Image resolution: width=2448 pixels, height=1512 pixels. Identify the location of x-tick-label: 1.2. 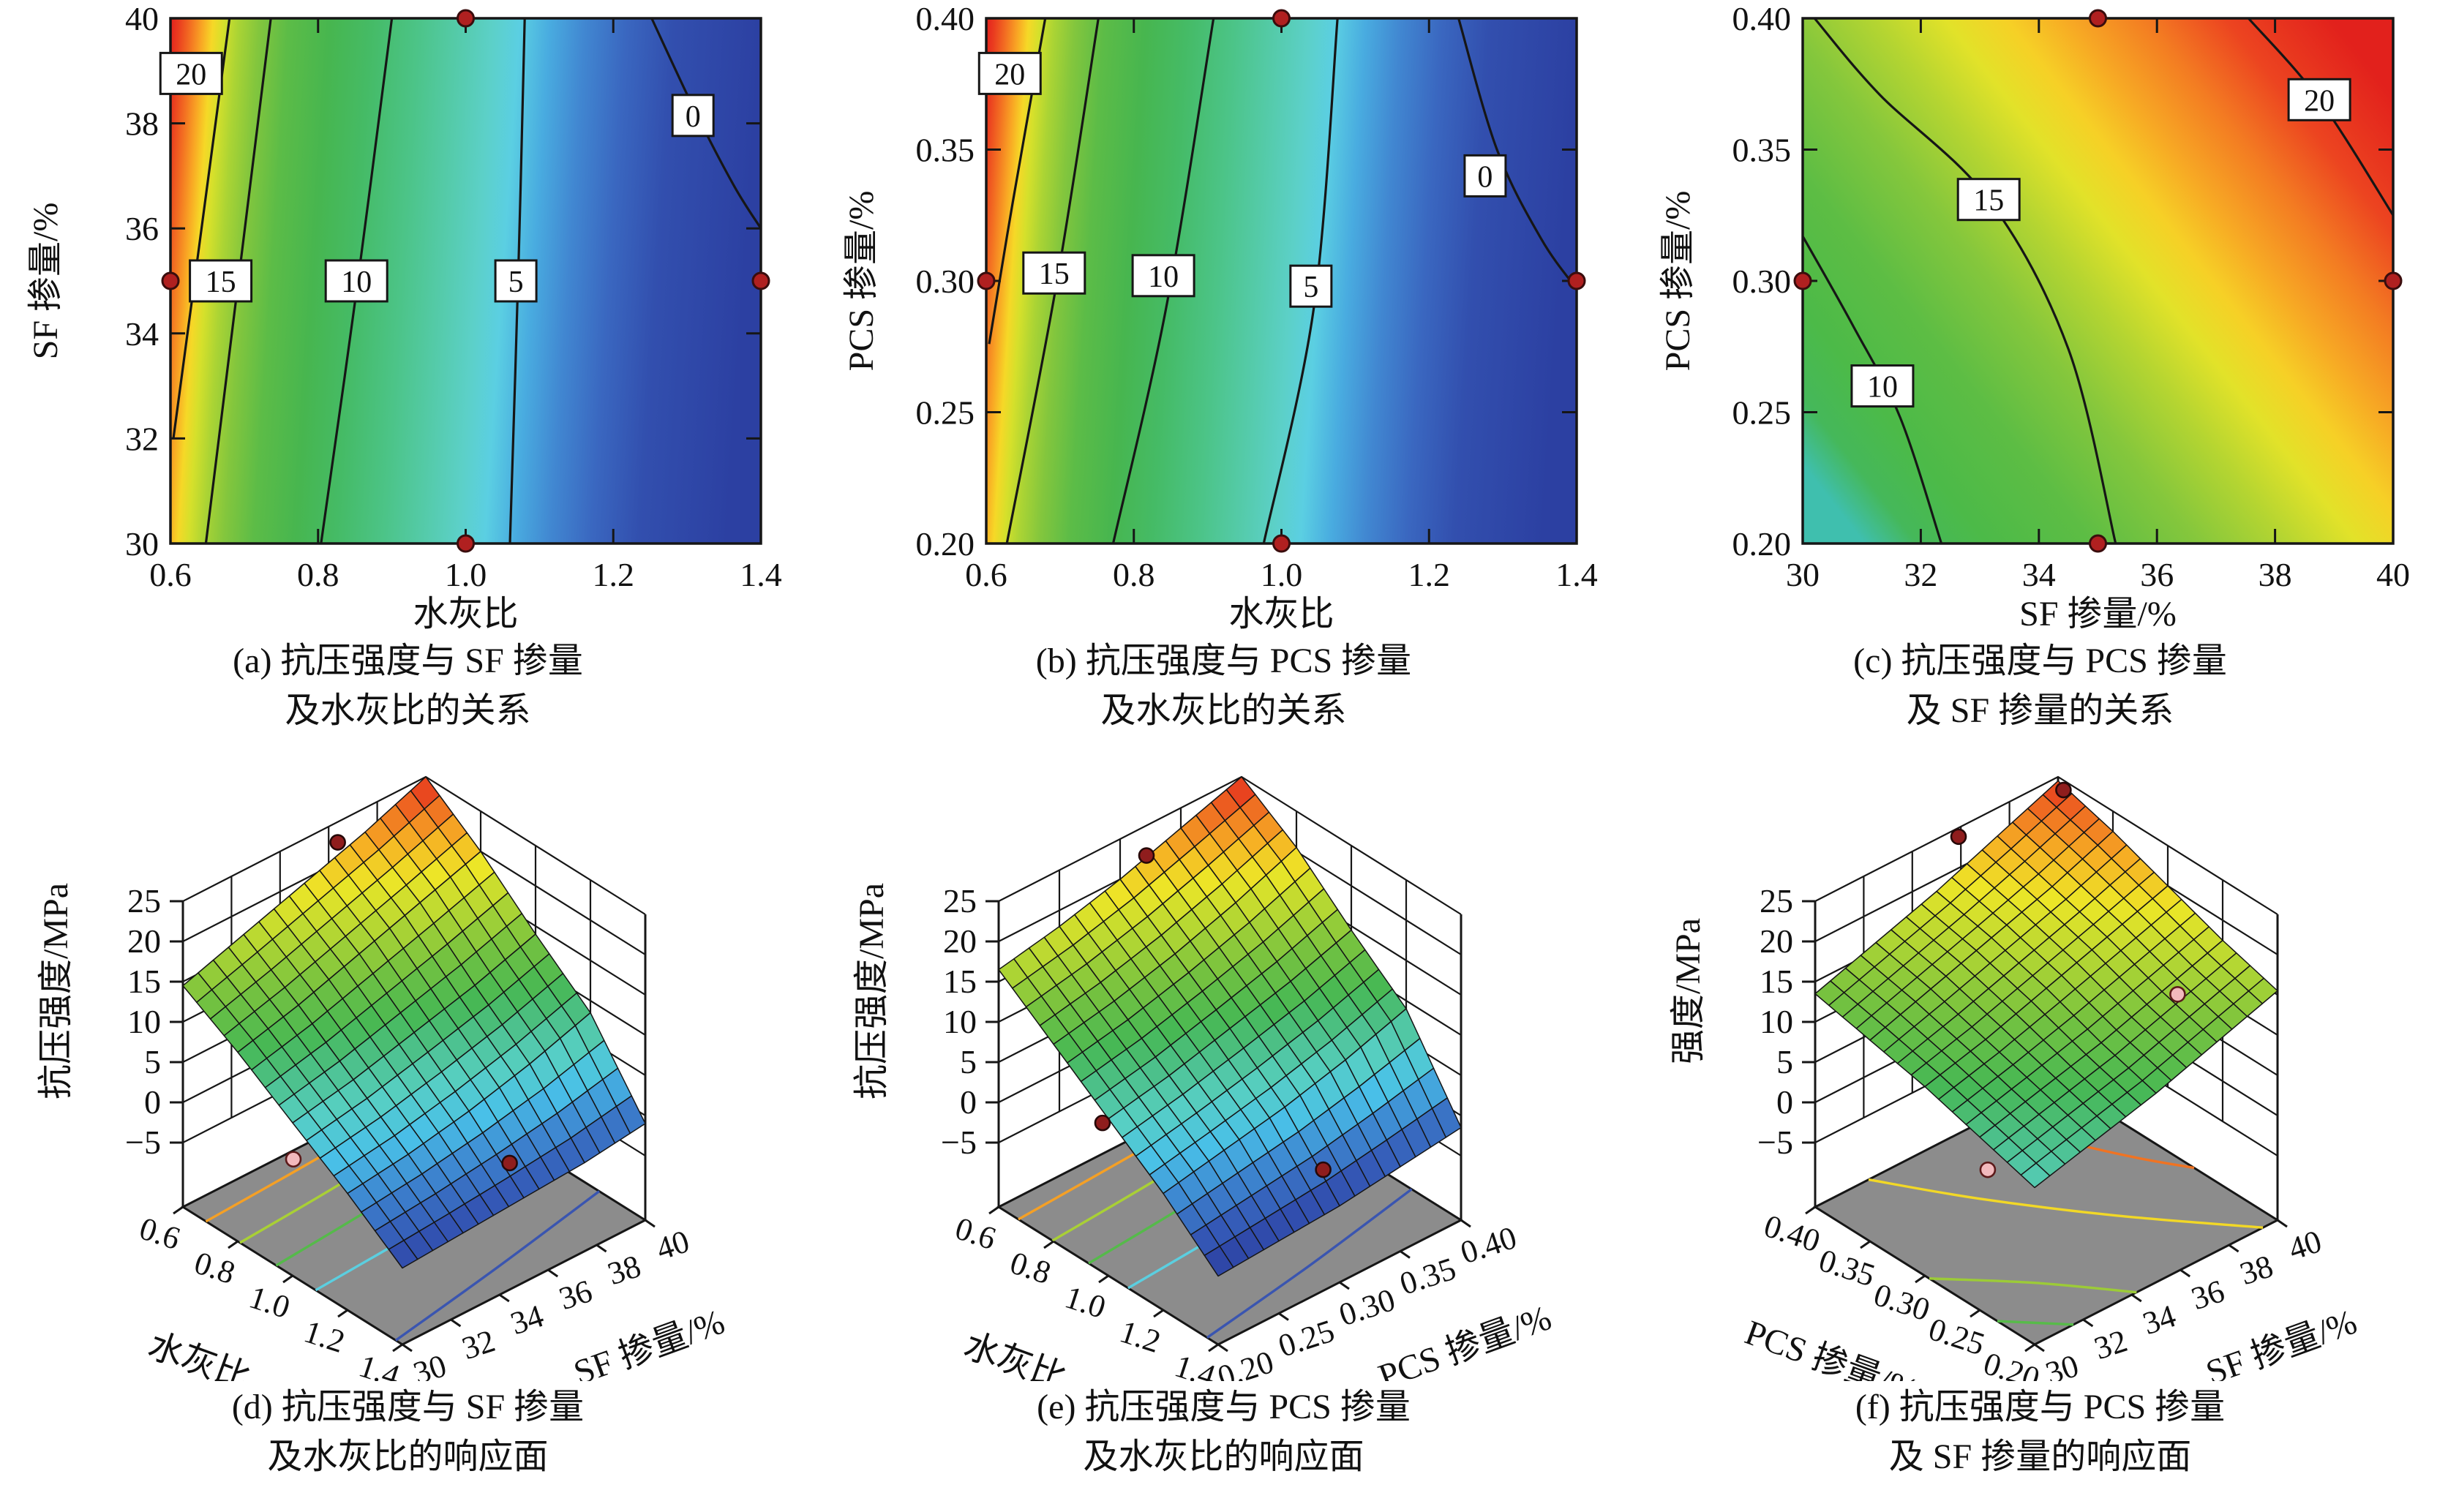
(614, 575).